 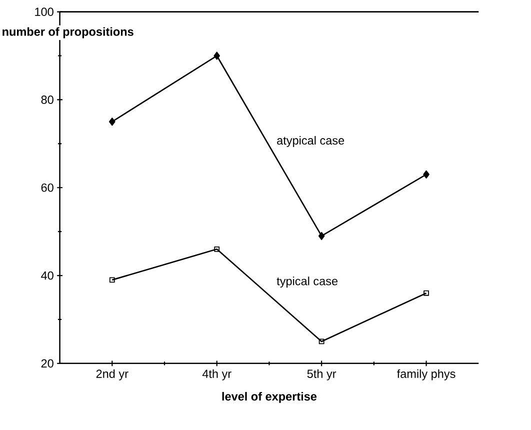 What do you see at coordinates (47, 100) in the screenshot?
I see `y-tick-label: 80` at bounding box center [47, 100].